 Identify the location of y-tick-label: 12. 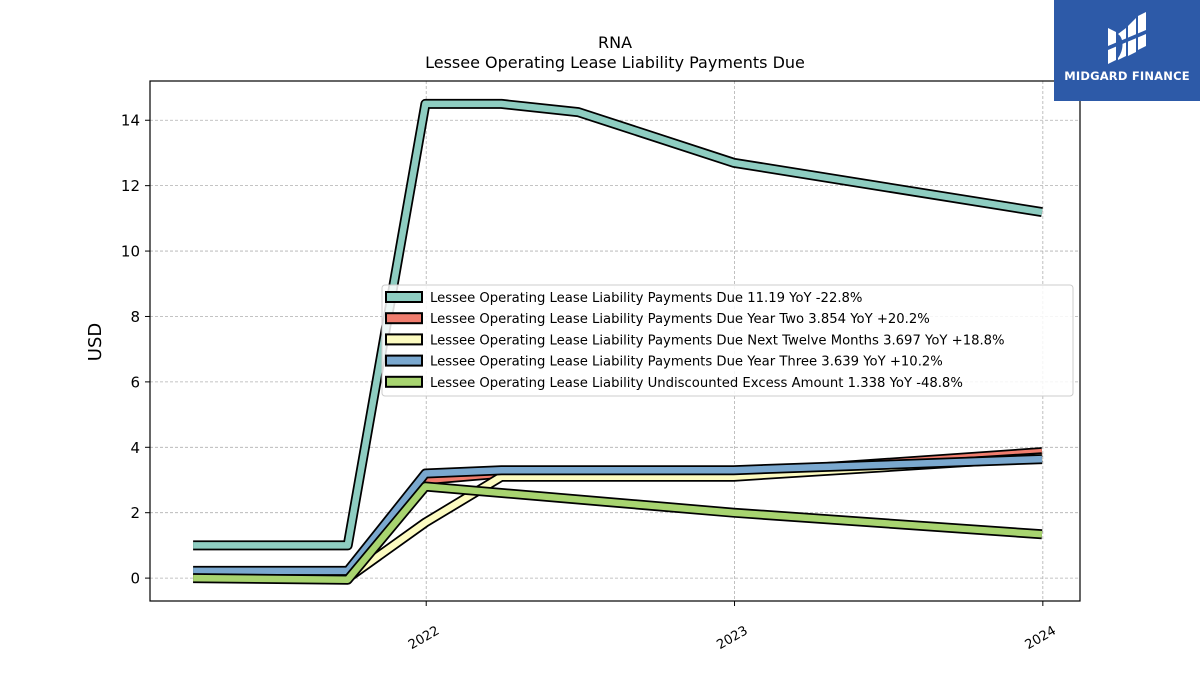
(130, 186).